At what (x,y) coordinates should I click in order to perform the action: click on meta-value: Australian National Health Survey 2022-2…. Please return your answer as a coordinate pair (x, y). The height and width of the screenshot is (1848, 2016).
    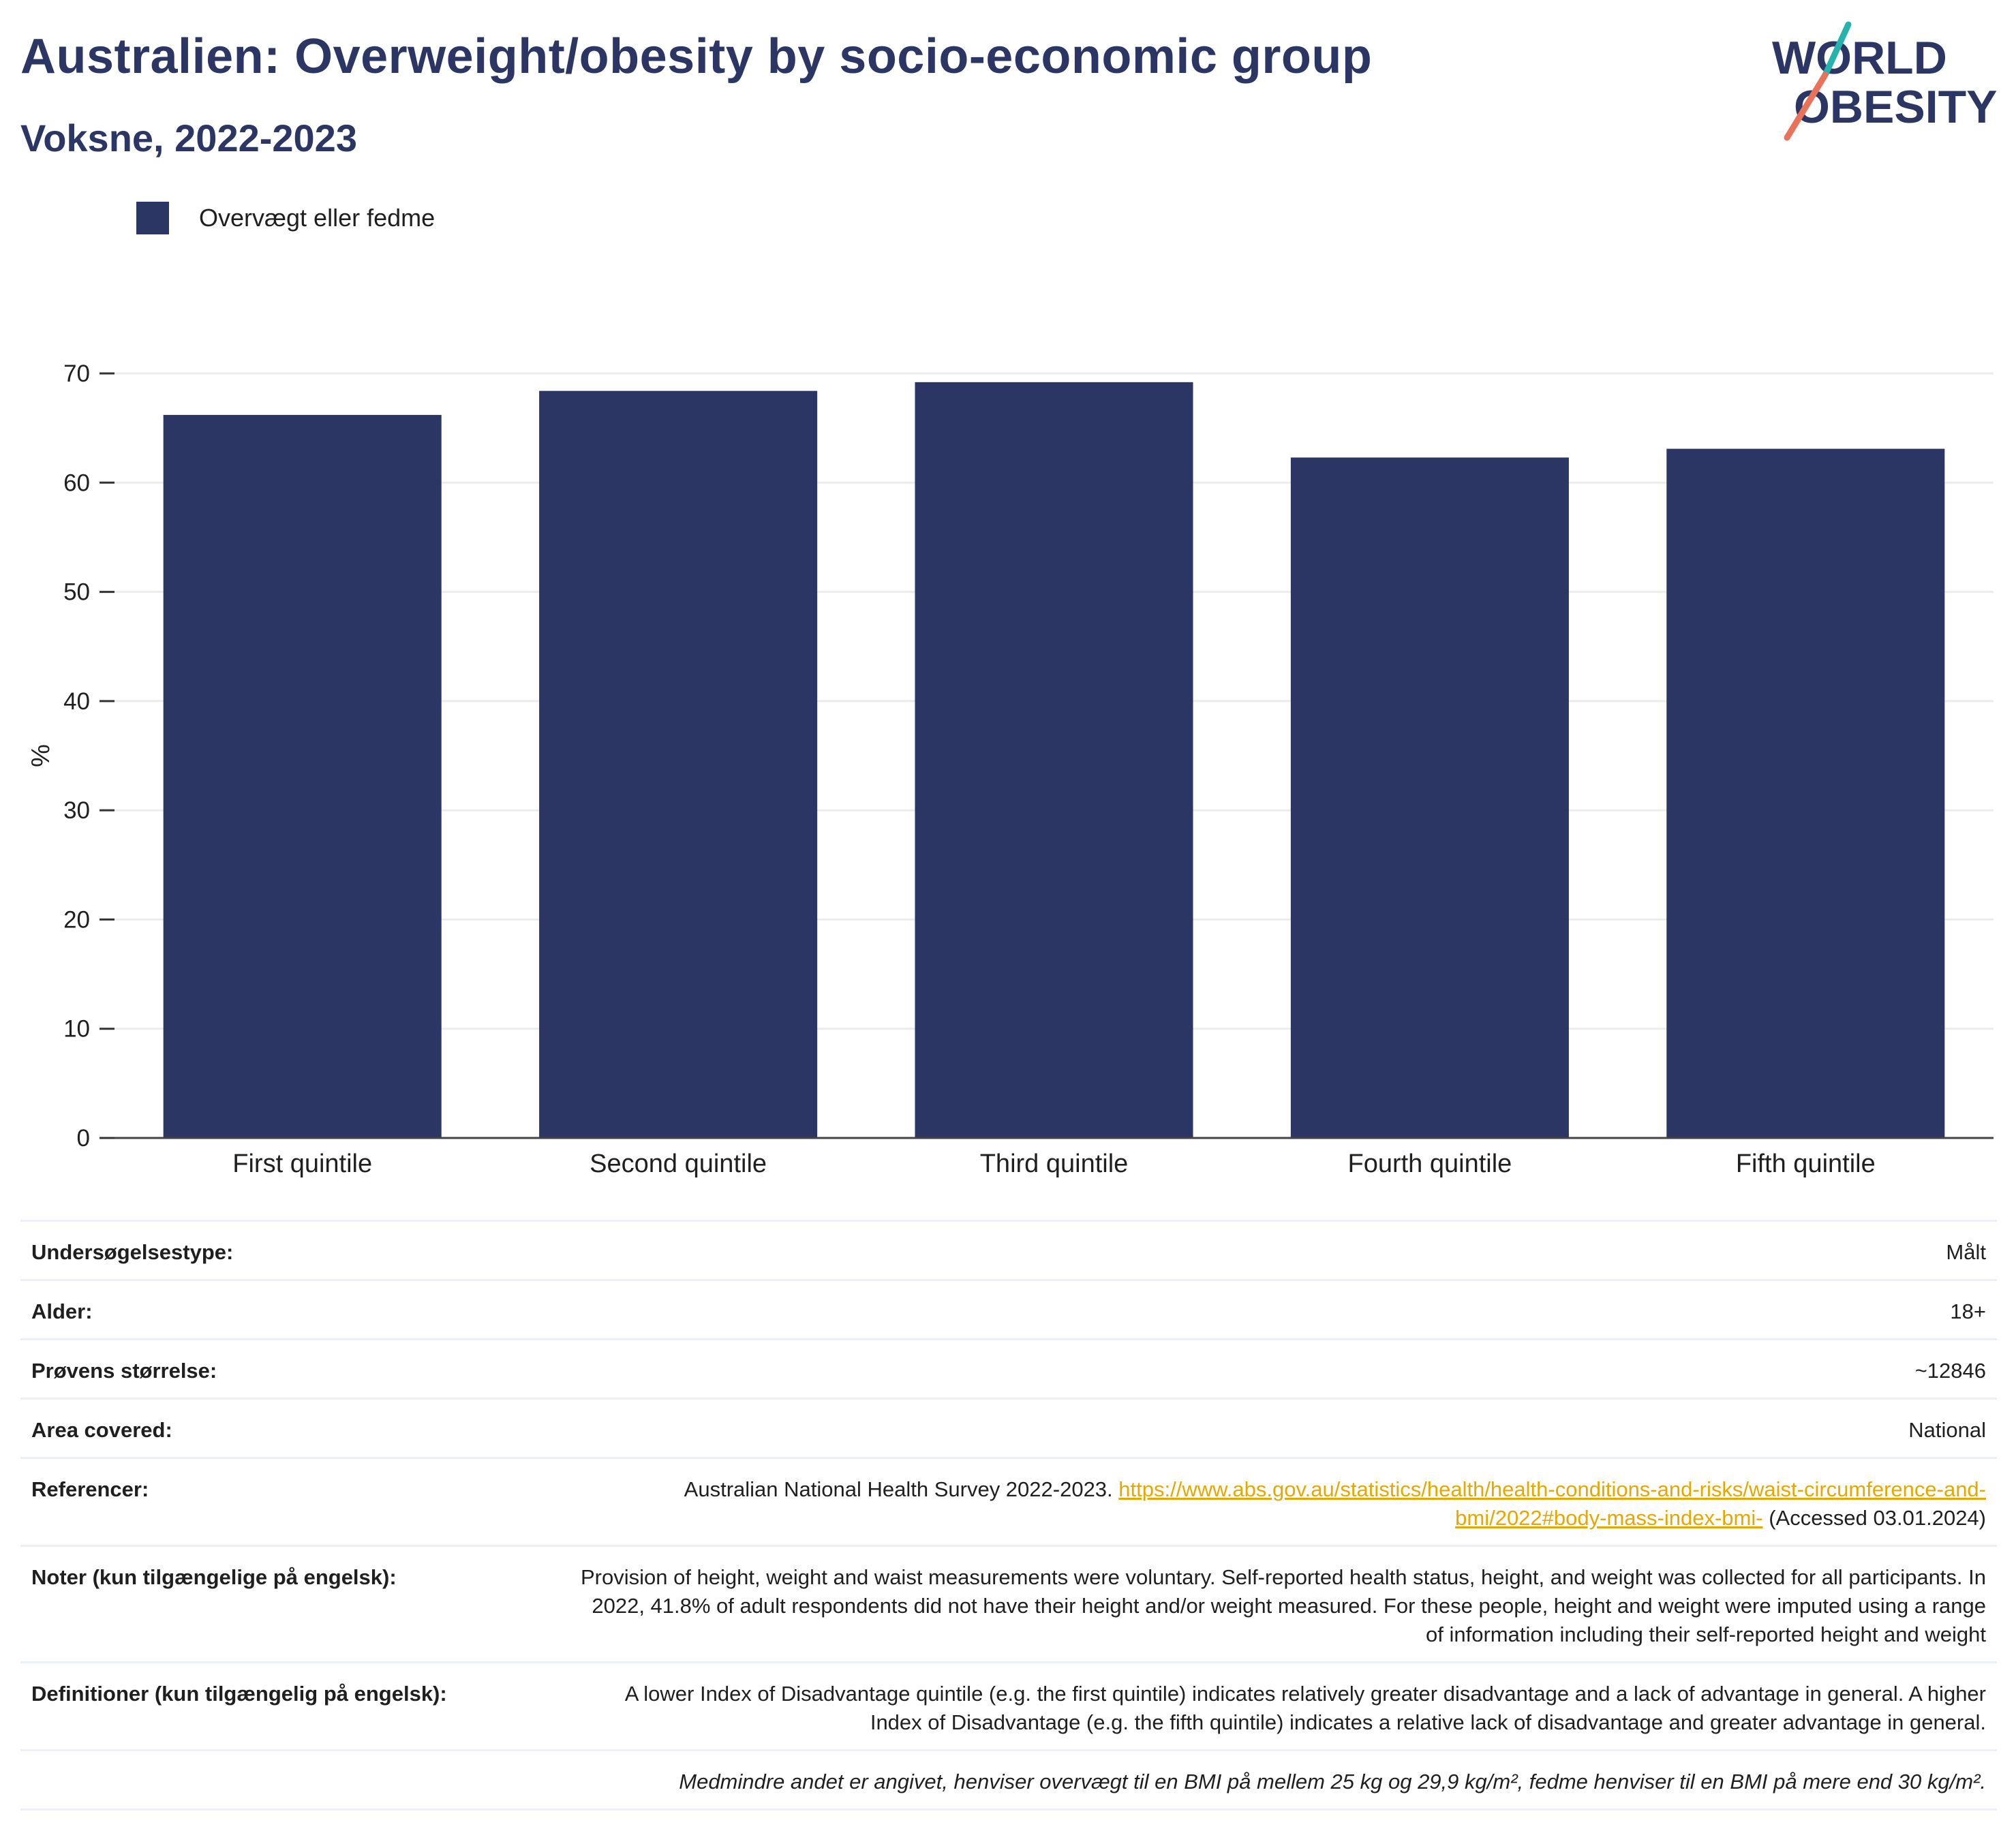
    Looking at the image, I should click on (1278, 1501).